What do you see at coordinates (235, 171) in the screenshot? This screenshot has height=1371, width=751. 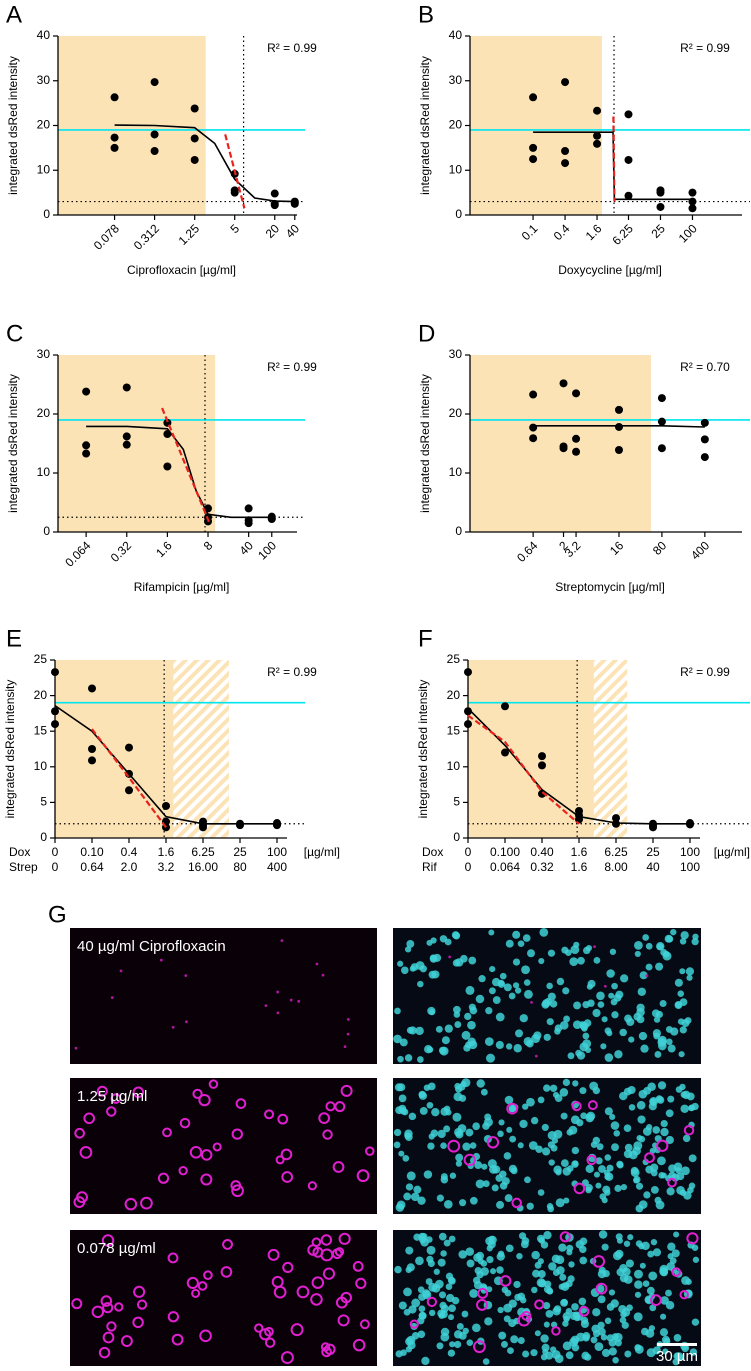 I see `slope-line` at bounding box center [235, 171].